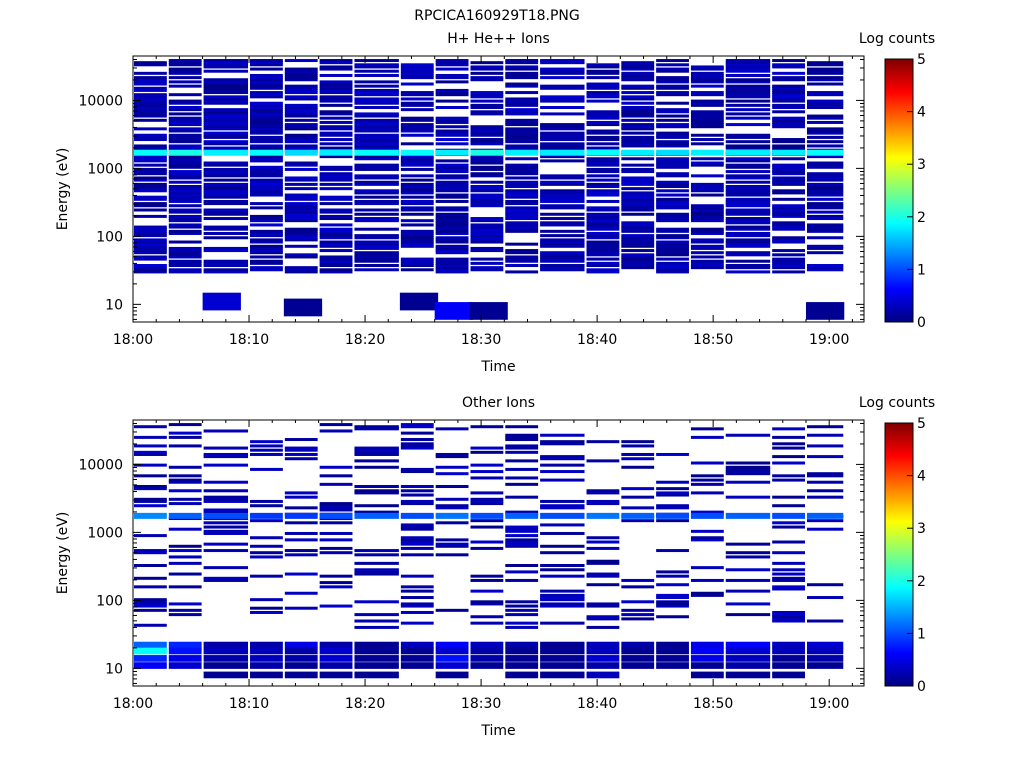  Describe the element at coordinates (481, 704) in the screenshot. I see `x-tick-label: 18:30` at that location.